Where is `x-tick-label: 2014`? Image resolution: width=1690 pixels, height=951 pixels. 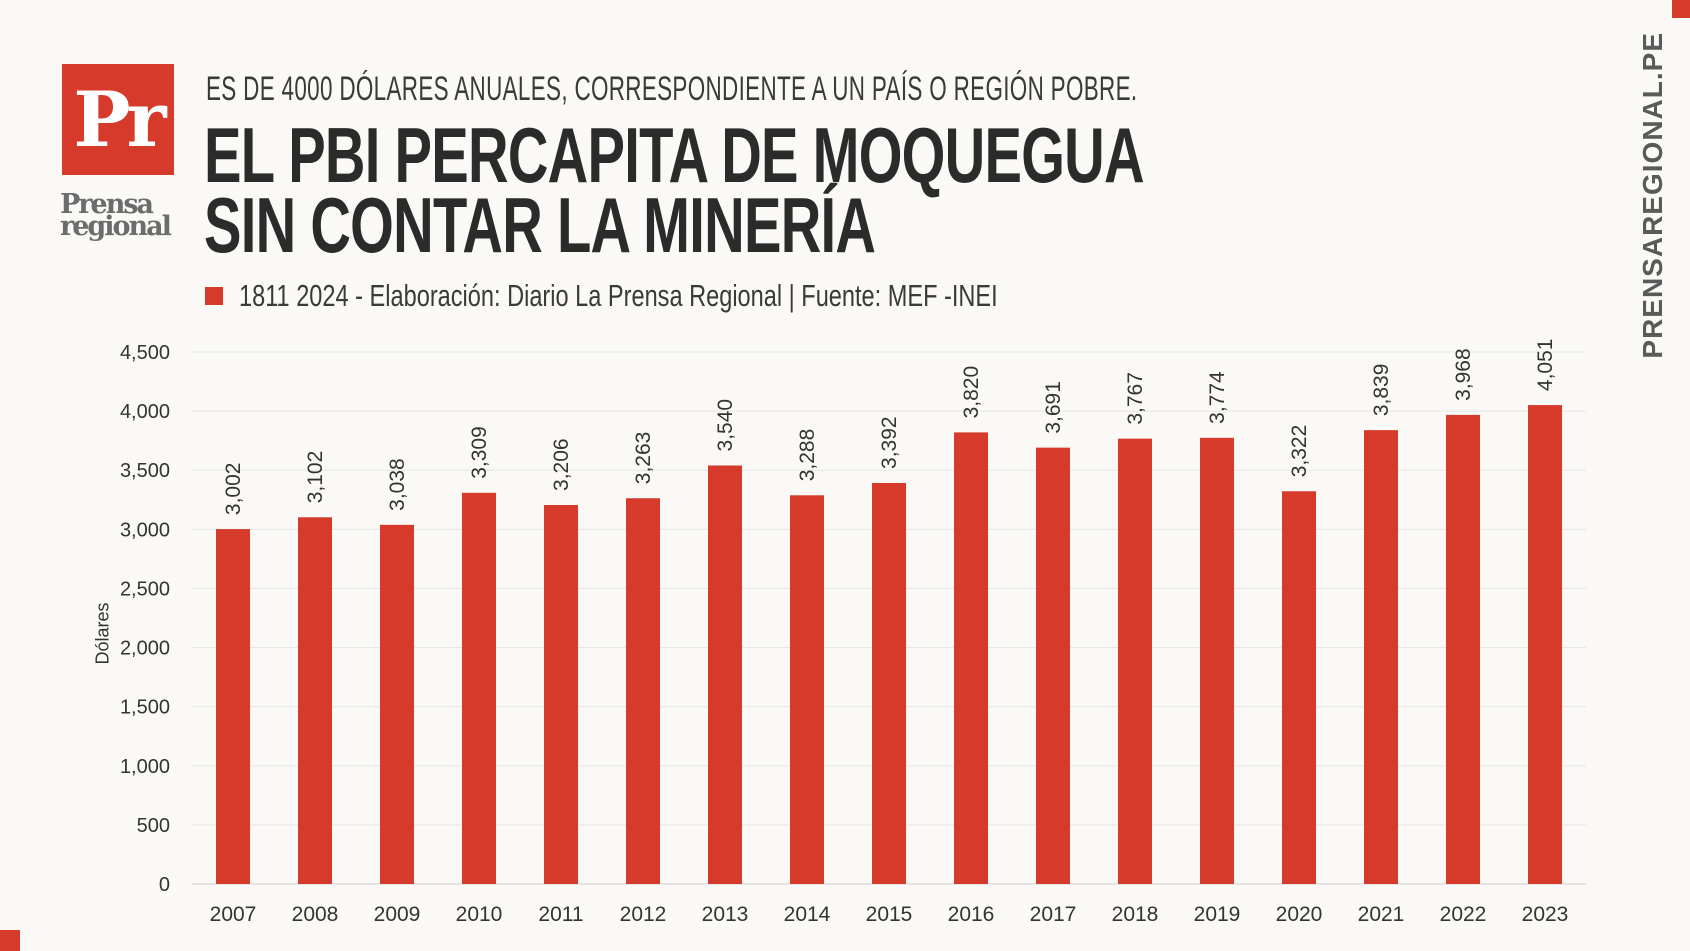 x-tick-label: 2014 is located at coordinates (807, 914).